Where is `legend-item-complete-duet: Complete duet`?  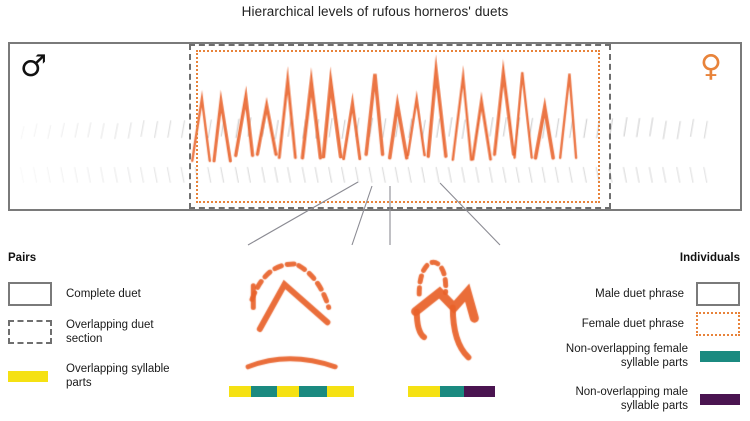 legend-item-complete-duet: Complete duet is located at coordinates (74, 294).